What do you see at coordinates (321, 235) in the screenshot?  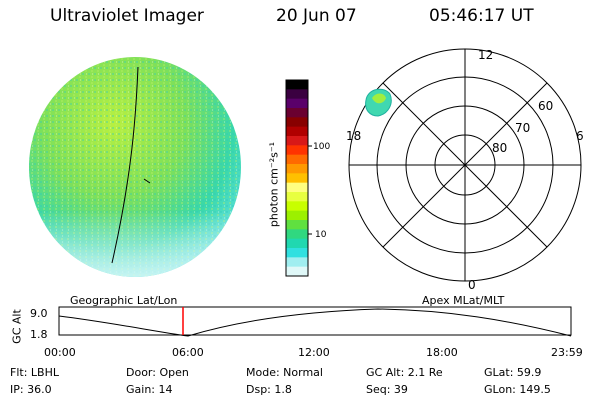 I see `colorbar-tick-10: 10` at bounding box center [321, 235].